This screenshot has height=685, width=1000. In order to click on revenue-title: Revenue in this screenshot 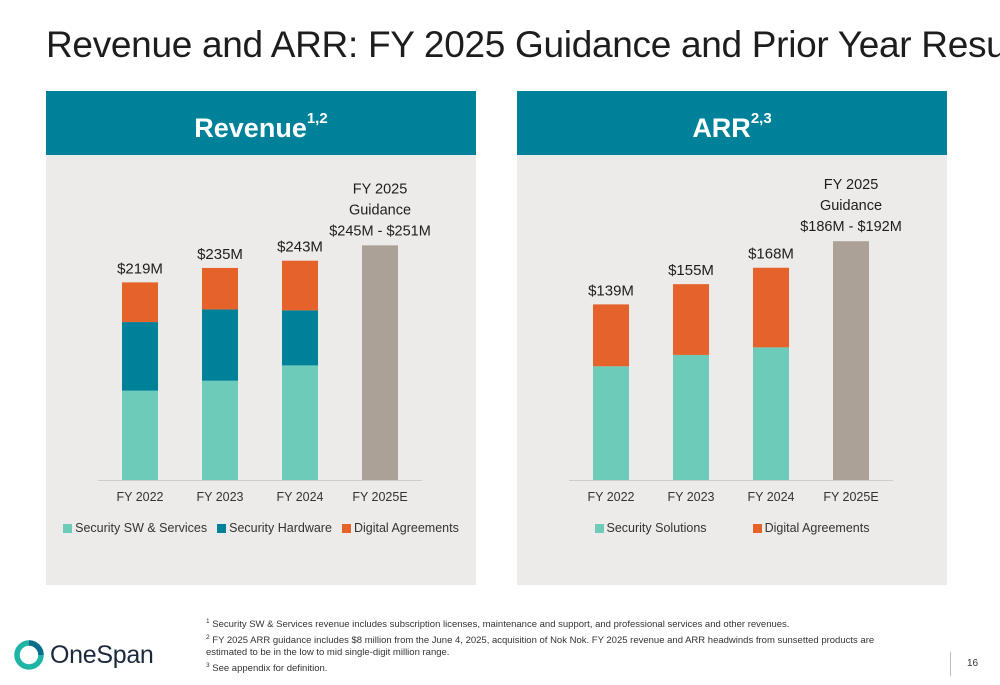, I will do `click(250, 128)`.